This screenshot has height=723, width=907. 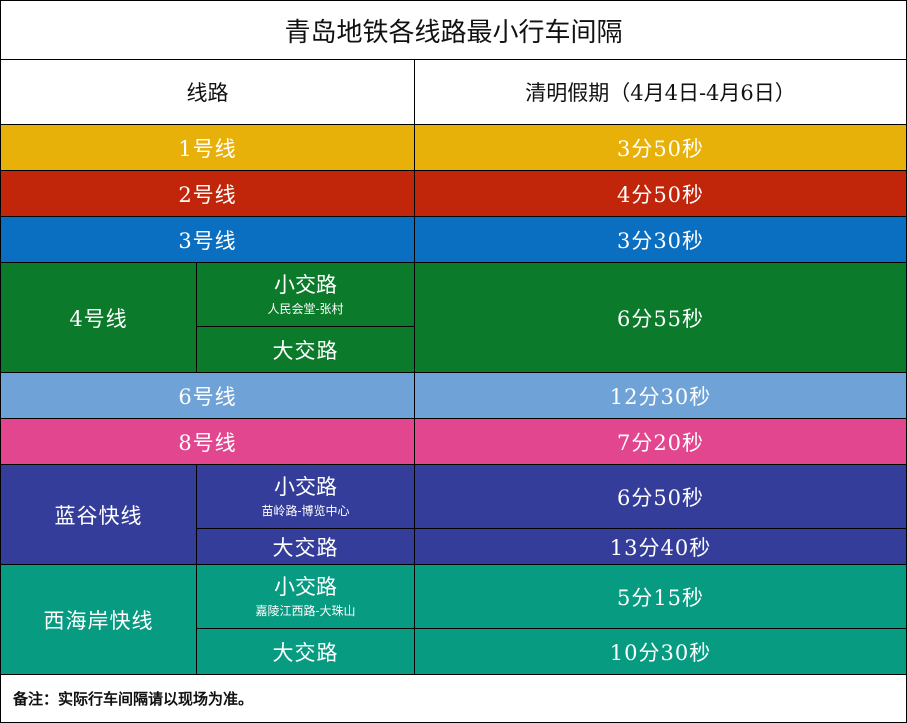 What do you see at coordinates (207, 240) in the screenshot?
I see `line-3-name: 3号线` at bounding box center [207, 240].